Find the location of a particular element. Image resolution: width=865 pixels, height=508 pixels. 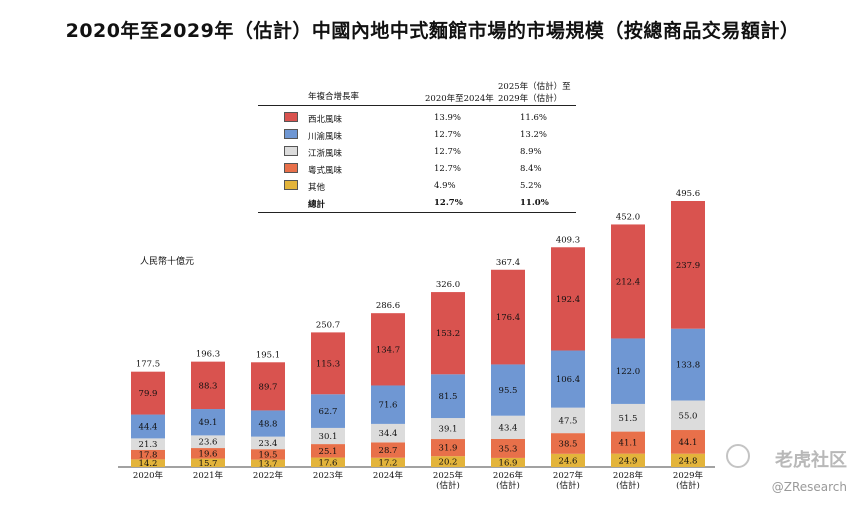

data-label: 106.4 is located at coordinates (568, 380).